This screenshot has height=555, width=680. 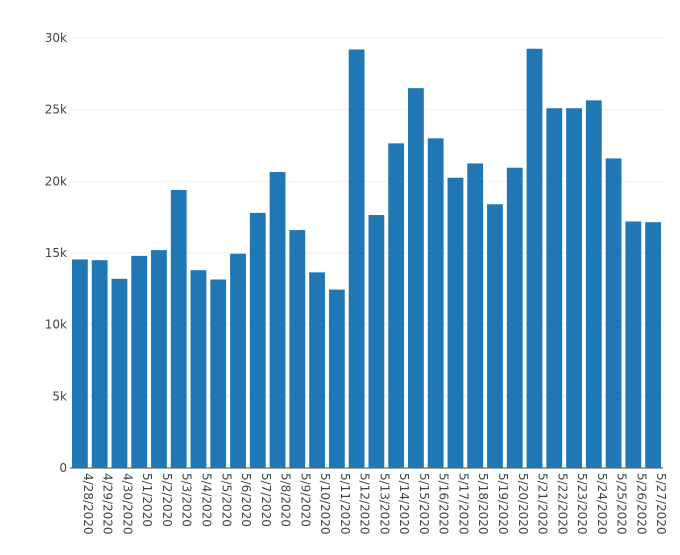 What do you see at coordinates (147, 500) in the screenshot?
I see `x-tick-label: 5/1/2020` at bounding box center [147, 500].